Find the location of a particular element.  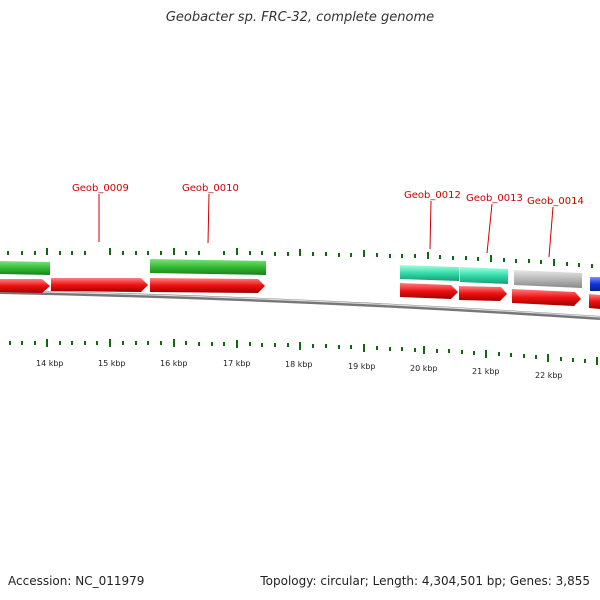

scale-label-19kbp: 19 kbp is located at coordinates (362, 366).